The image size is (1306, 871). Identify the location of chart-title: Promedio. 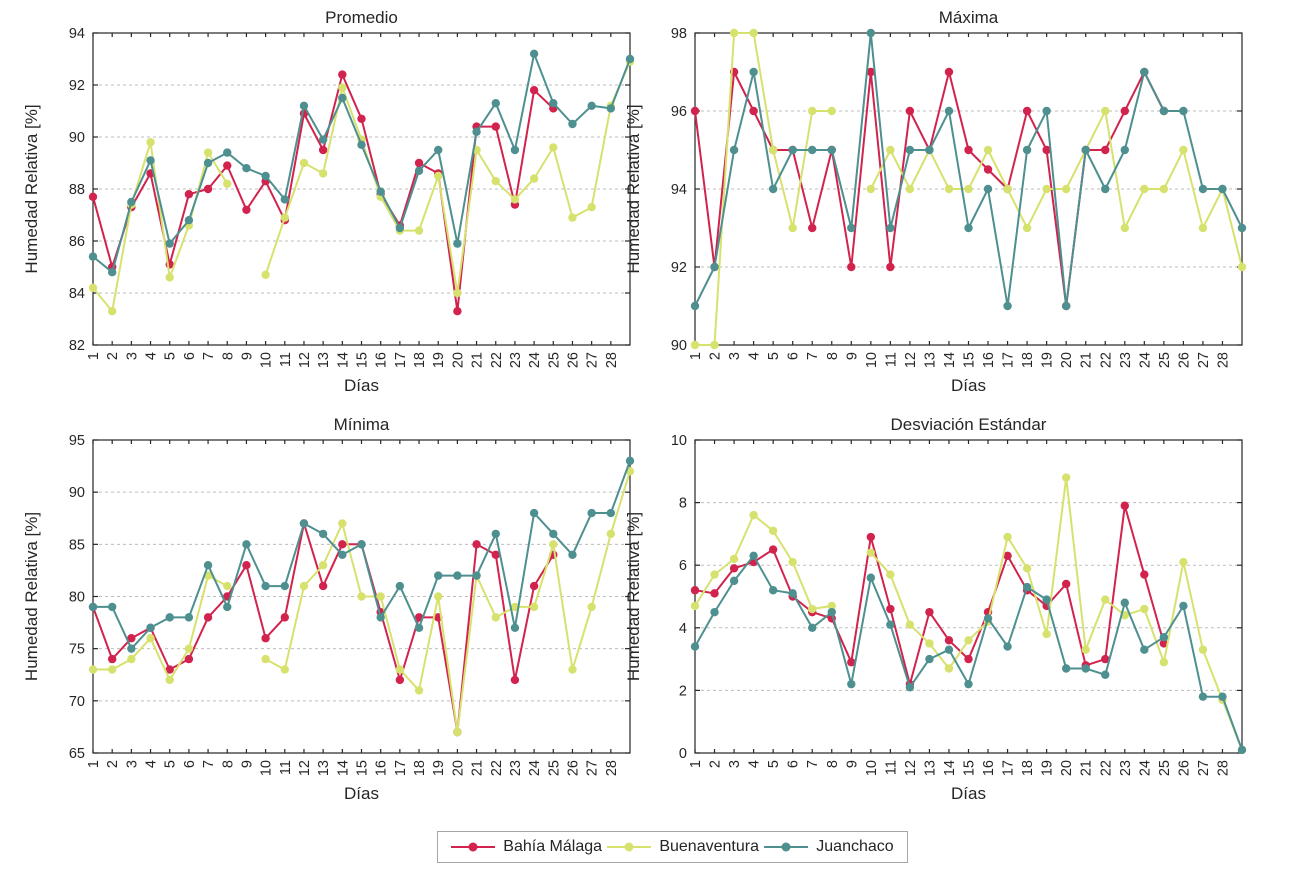
(361, 17).